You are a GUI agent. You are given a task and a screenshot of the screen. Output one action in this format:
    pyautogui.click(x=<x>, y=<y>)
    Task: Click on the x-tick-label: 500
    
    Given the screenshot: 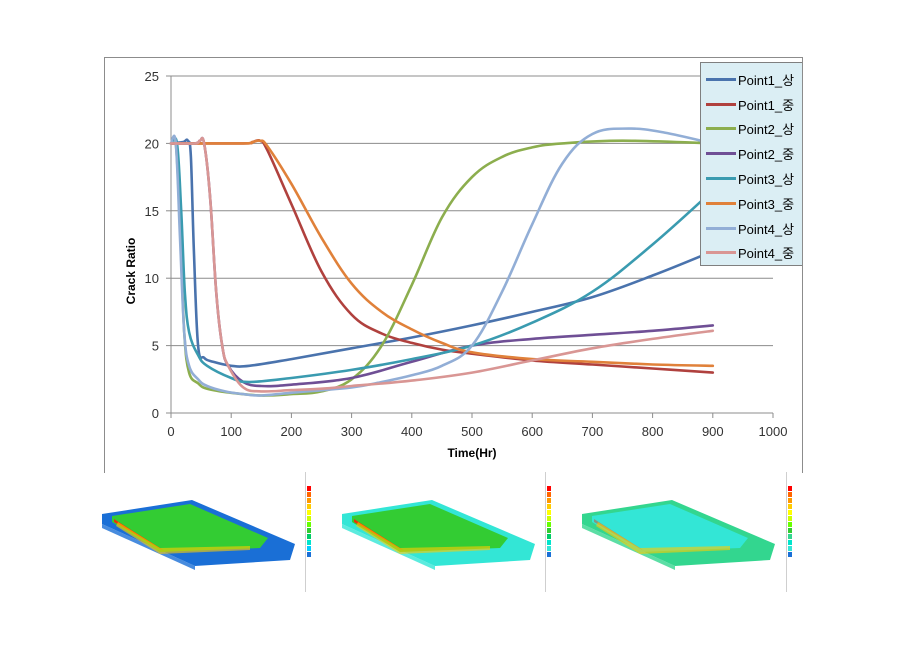 What is the action you would take?
    pyautogui.click(x=472, y=431)
    